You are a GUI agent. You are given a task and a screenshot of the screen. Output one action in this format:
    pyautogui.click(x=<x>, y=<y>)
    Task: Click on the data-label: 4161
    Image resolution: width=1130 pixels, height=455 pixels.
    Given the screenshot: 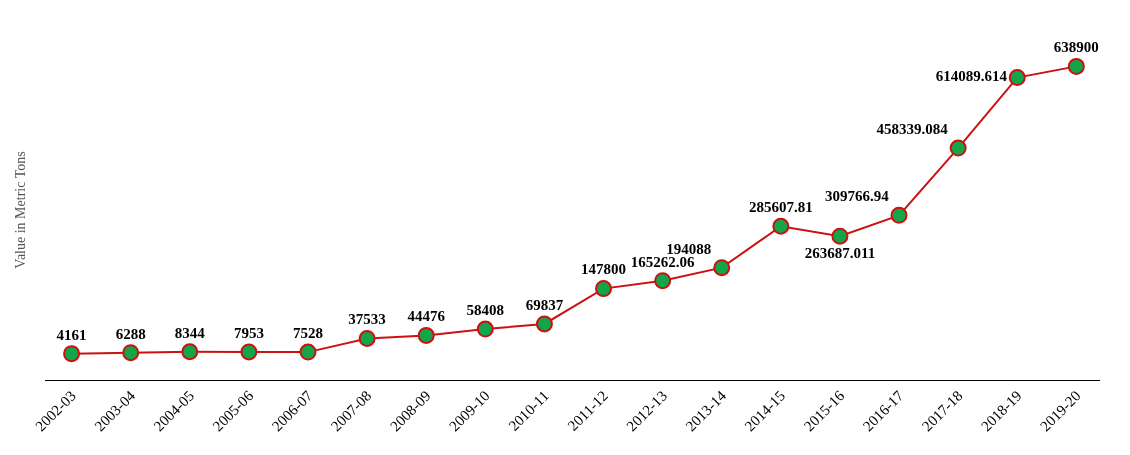 What is the action you would take?
    pyautogui.click(x=71, y=334)
    